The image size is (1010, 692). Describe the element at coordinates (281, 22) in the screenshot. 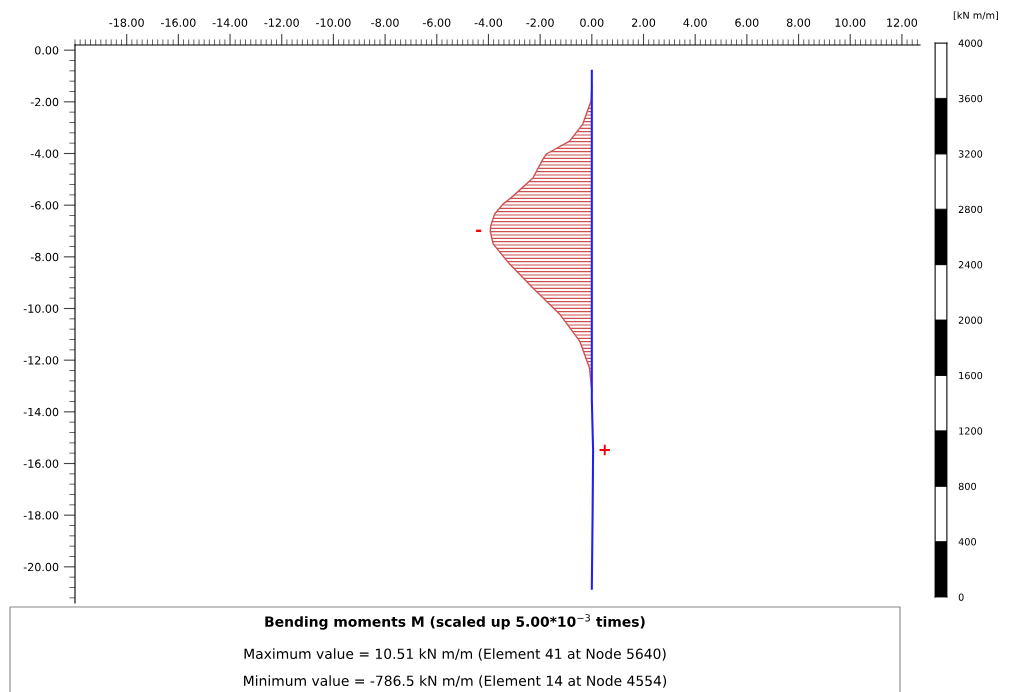

I see `x-tick-label: -12.00` at that location.